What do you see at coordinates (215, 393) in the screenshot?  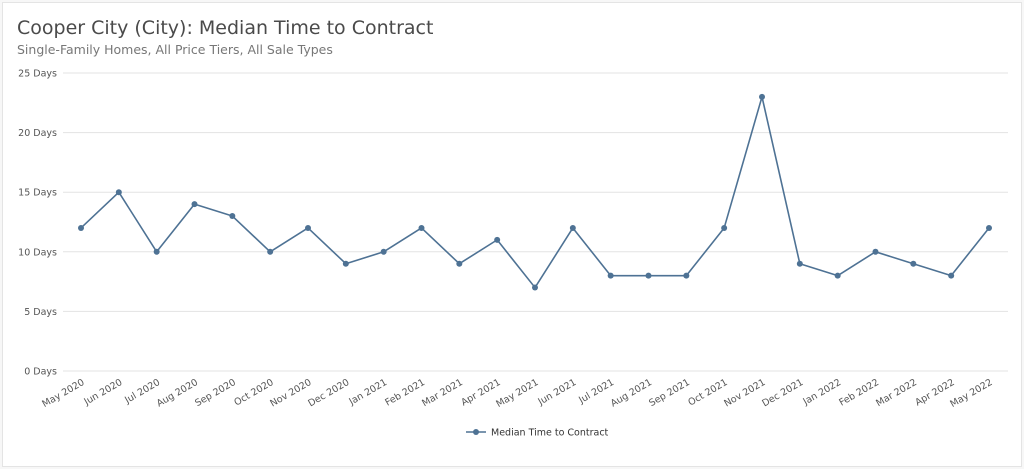 I see `x-tick-label: Sep 2020` at bounding box center [215, 393].